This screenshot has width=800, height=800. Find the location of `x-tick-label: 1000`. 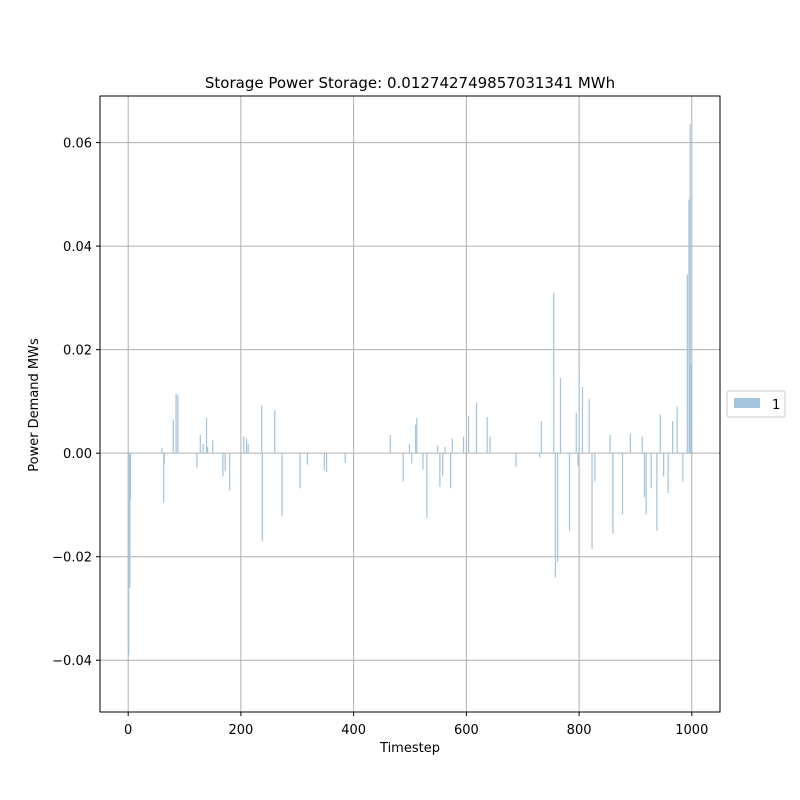

x-tick-label: 1000 is located at coordinates (691, 730).